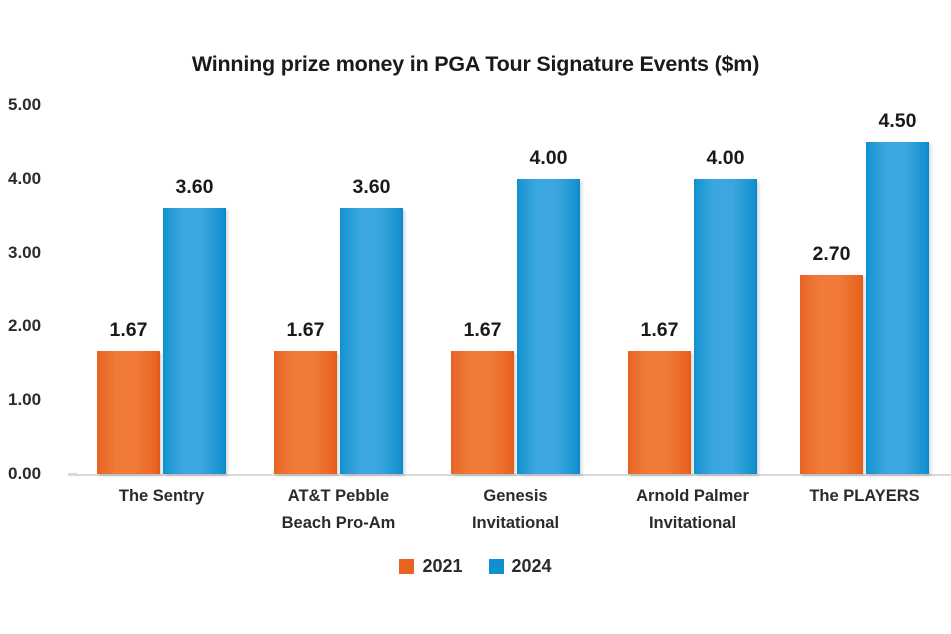 This screenshot has width=951, height=634. What do you see at coordinates (338, 496) in the screenshot?
I see `x-axis-category-line: AT&T Pebble` at bounding box center [338, 496].